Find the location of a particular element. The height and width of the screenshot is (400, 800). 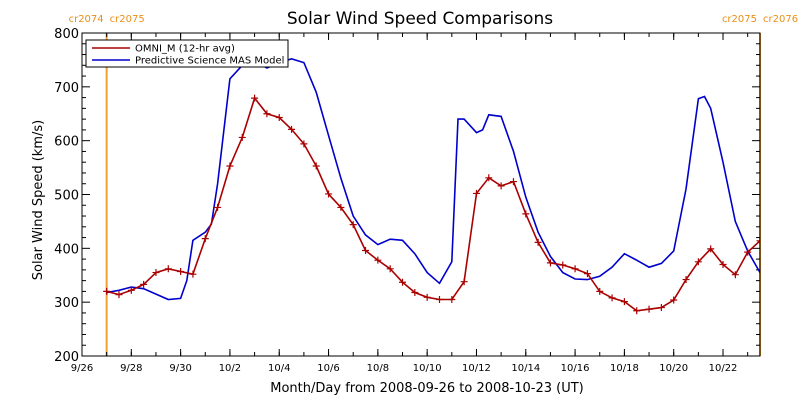

x-tick-label: 9/28 is located at coordinates (131, 368).